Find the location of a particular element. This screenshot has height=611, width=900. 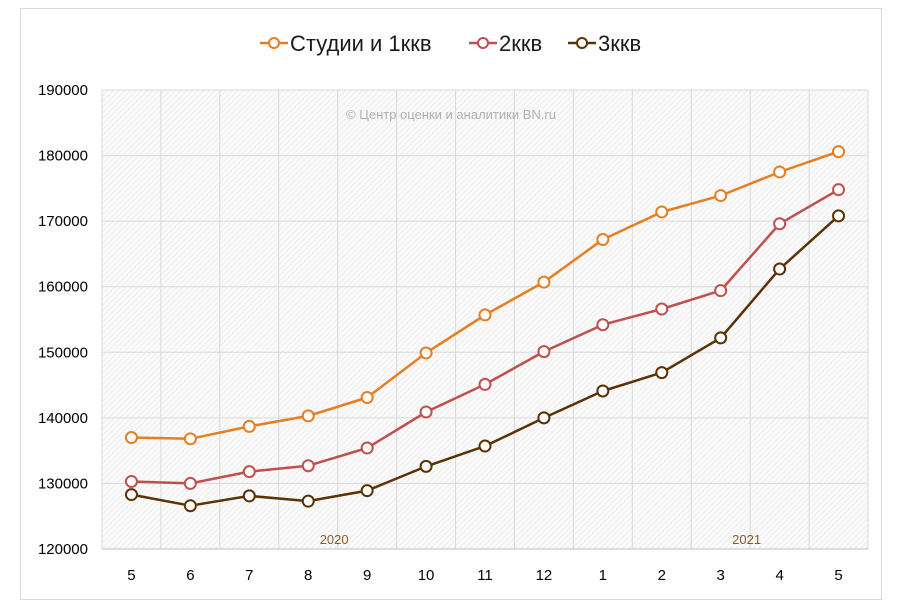

x-tick-label: 8 is located at coordinates (308, 575).